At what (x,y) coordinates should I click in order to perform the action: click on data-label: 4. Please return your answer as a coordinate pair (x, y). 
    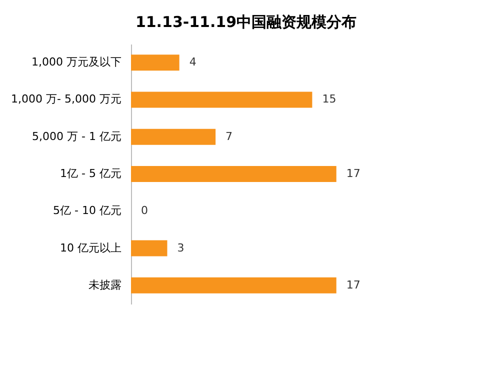
    Looking at the image, I should click on (192, 62).